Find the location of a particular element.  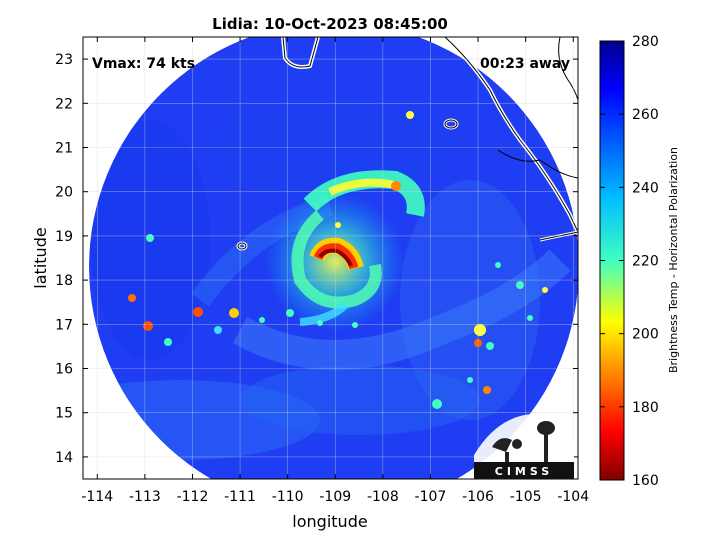

y-tick-label: 21 is located at coordinates (64, 149).